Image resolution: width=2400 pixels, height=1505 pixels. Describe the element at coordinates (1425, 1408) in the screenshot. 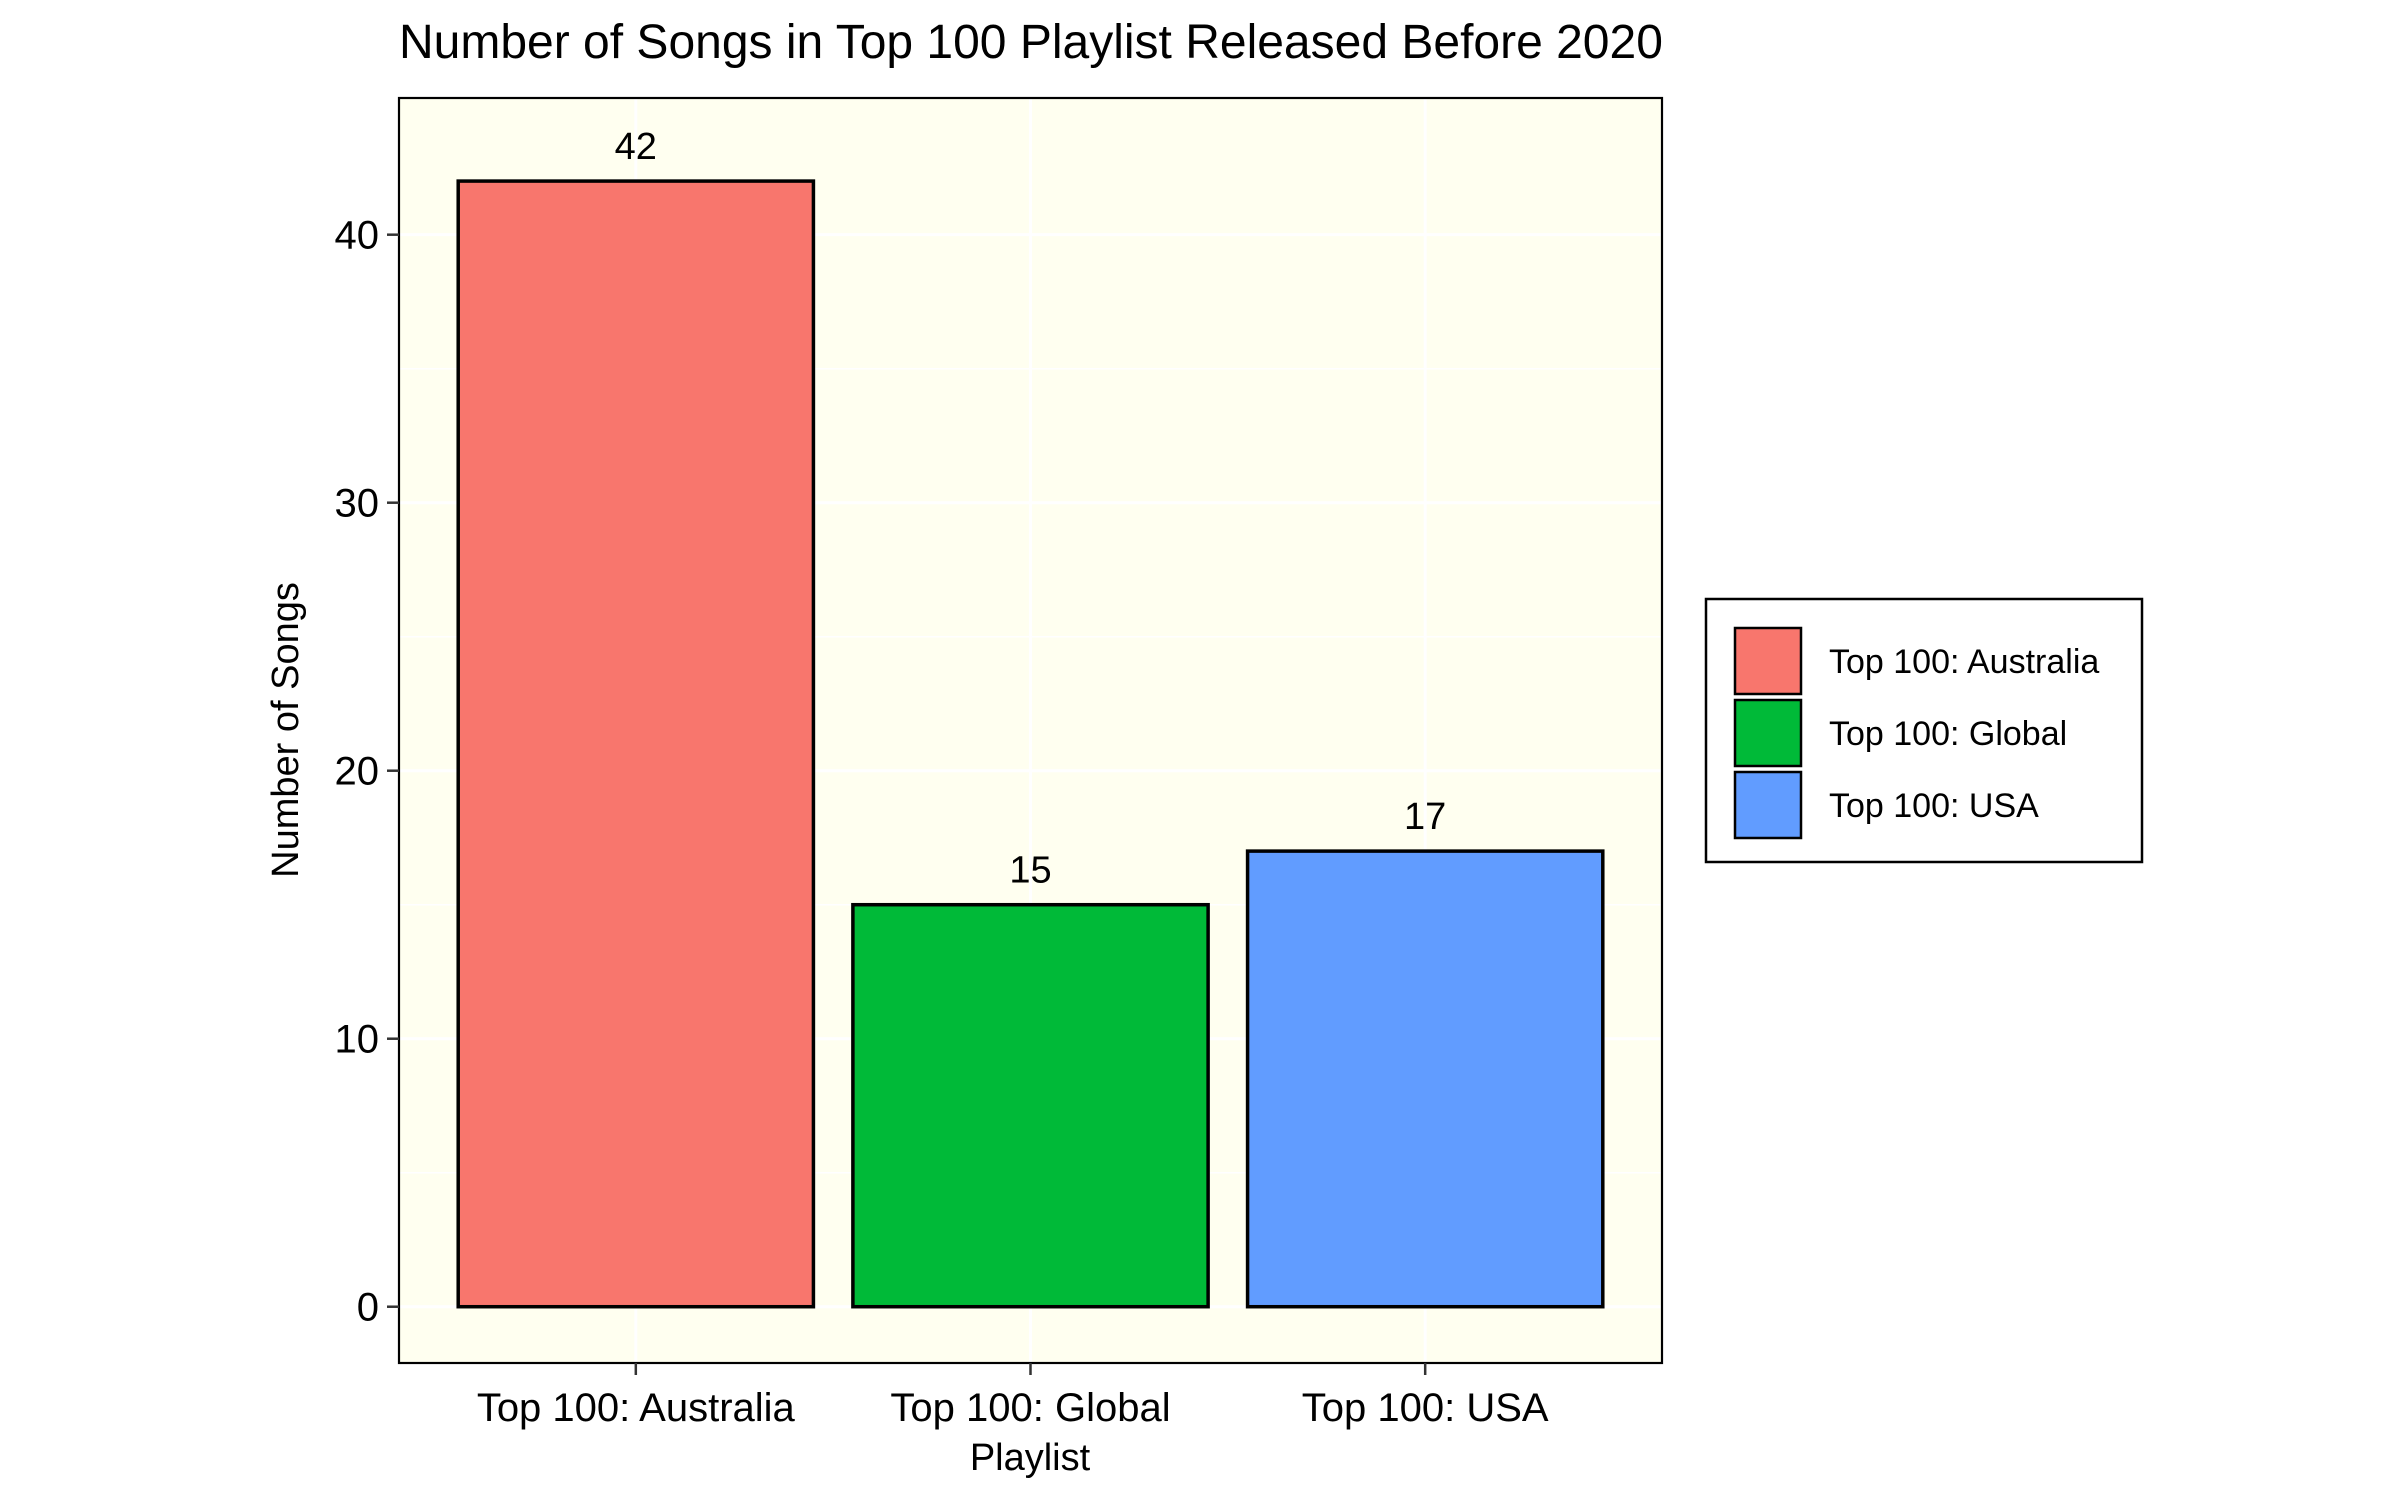

I see `x-tick-label: Top 100: USA` at that location.